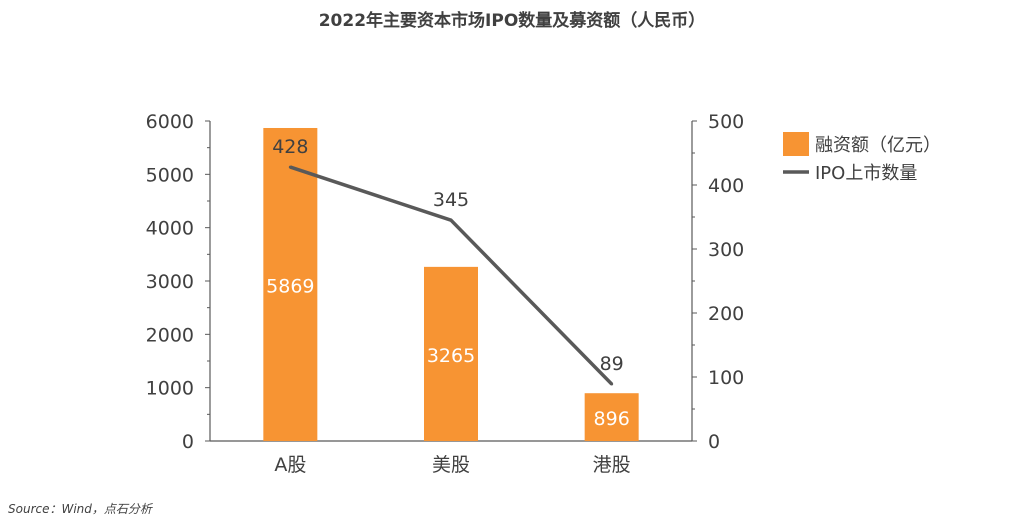 The height and width of the screenshot is (525, 1024). I want to click on x-tick-label: 美股, so click(451, 465).